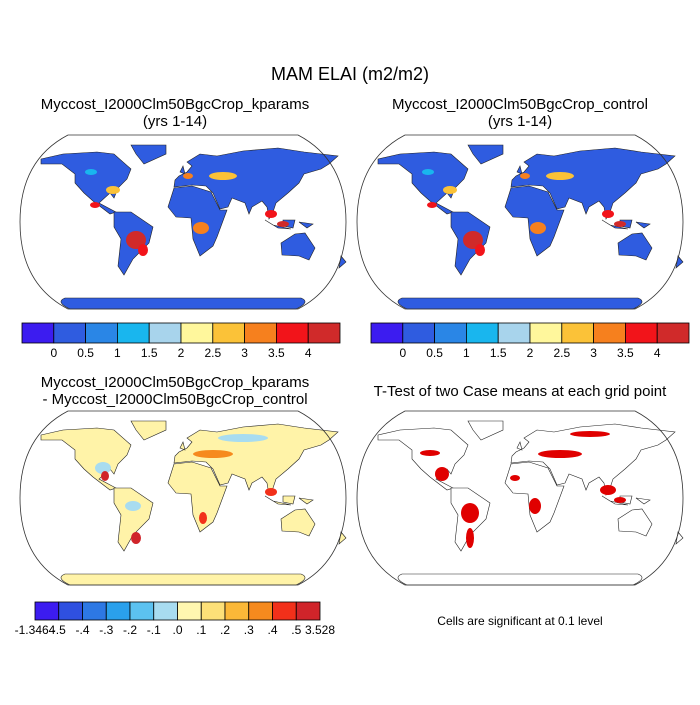  I want to click on map-ttest, so click(520, 498).